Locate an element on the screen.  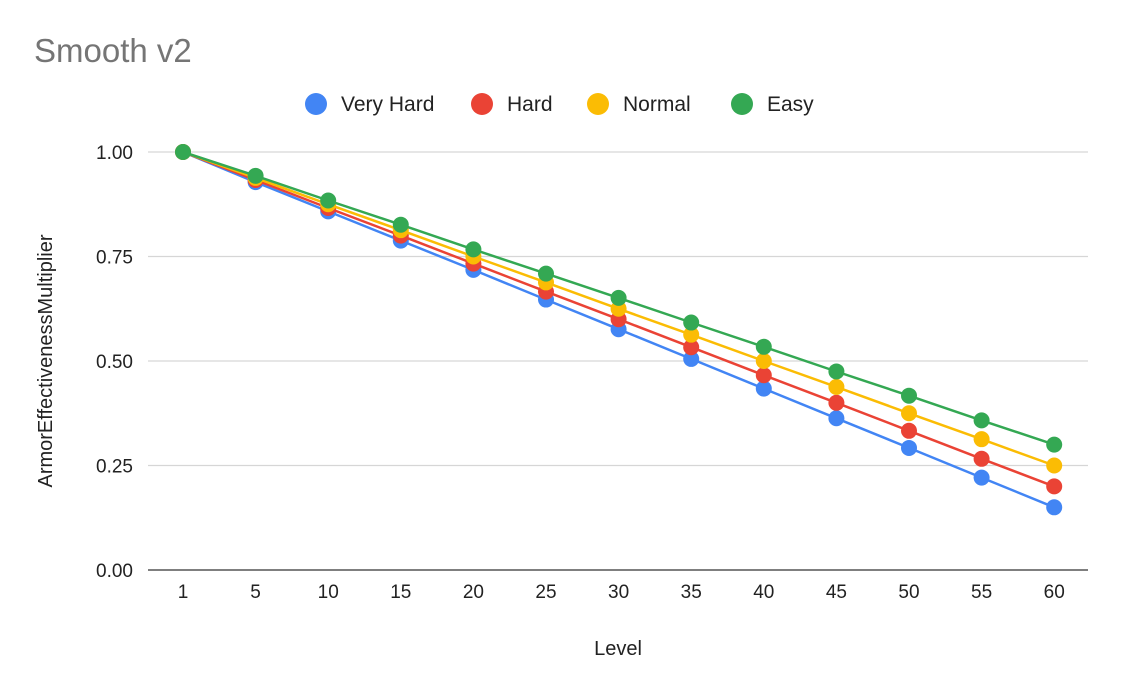
legend-label: Normal is located at coordinates (657, 104).